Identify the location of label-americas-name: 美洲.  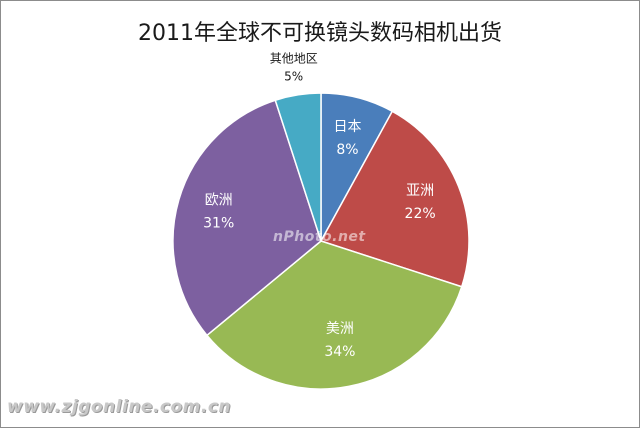
(340, 329).